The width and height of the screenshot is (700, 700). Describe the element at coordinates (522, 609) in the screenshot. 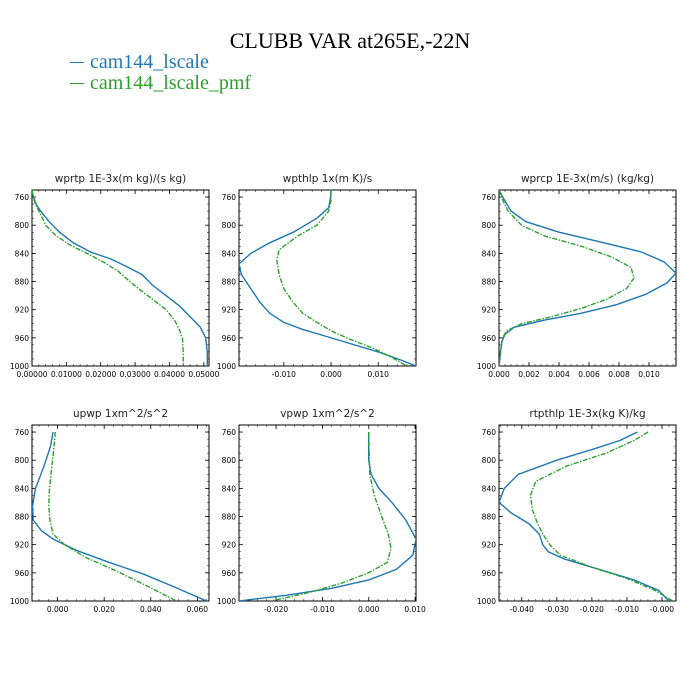

I see `x-tick-label: -0.040` at that location.